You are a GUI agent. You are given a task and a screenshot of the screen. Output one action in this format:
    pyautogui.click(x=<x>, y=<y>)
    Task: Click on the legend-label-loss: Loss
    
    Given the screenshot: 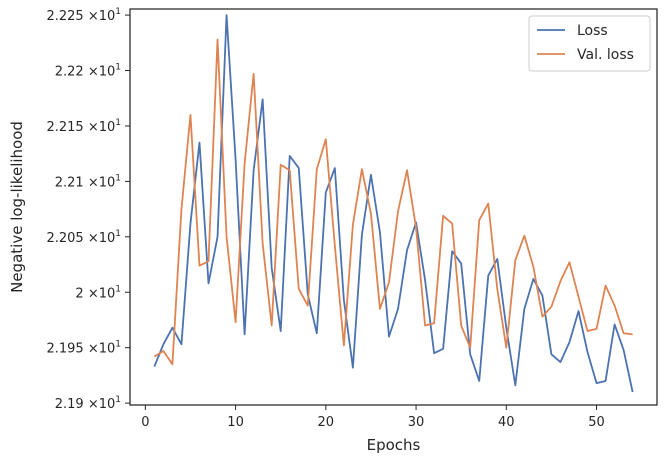 What is the action you would take?
    pyautogui.click(x=592, y=31)
    